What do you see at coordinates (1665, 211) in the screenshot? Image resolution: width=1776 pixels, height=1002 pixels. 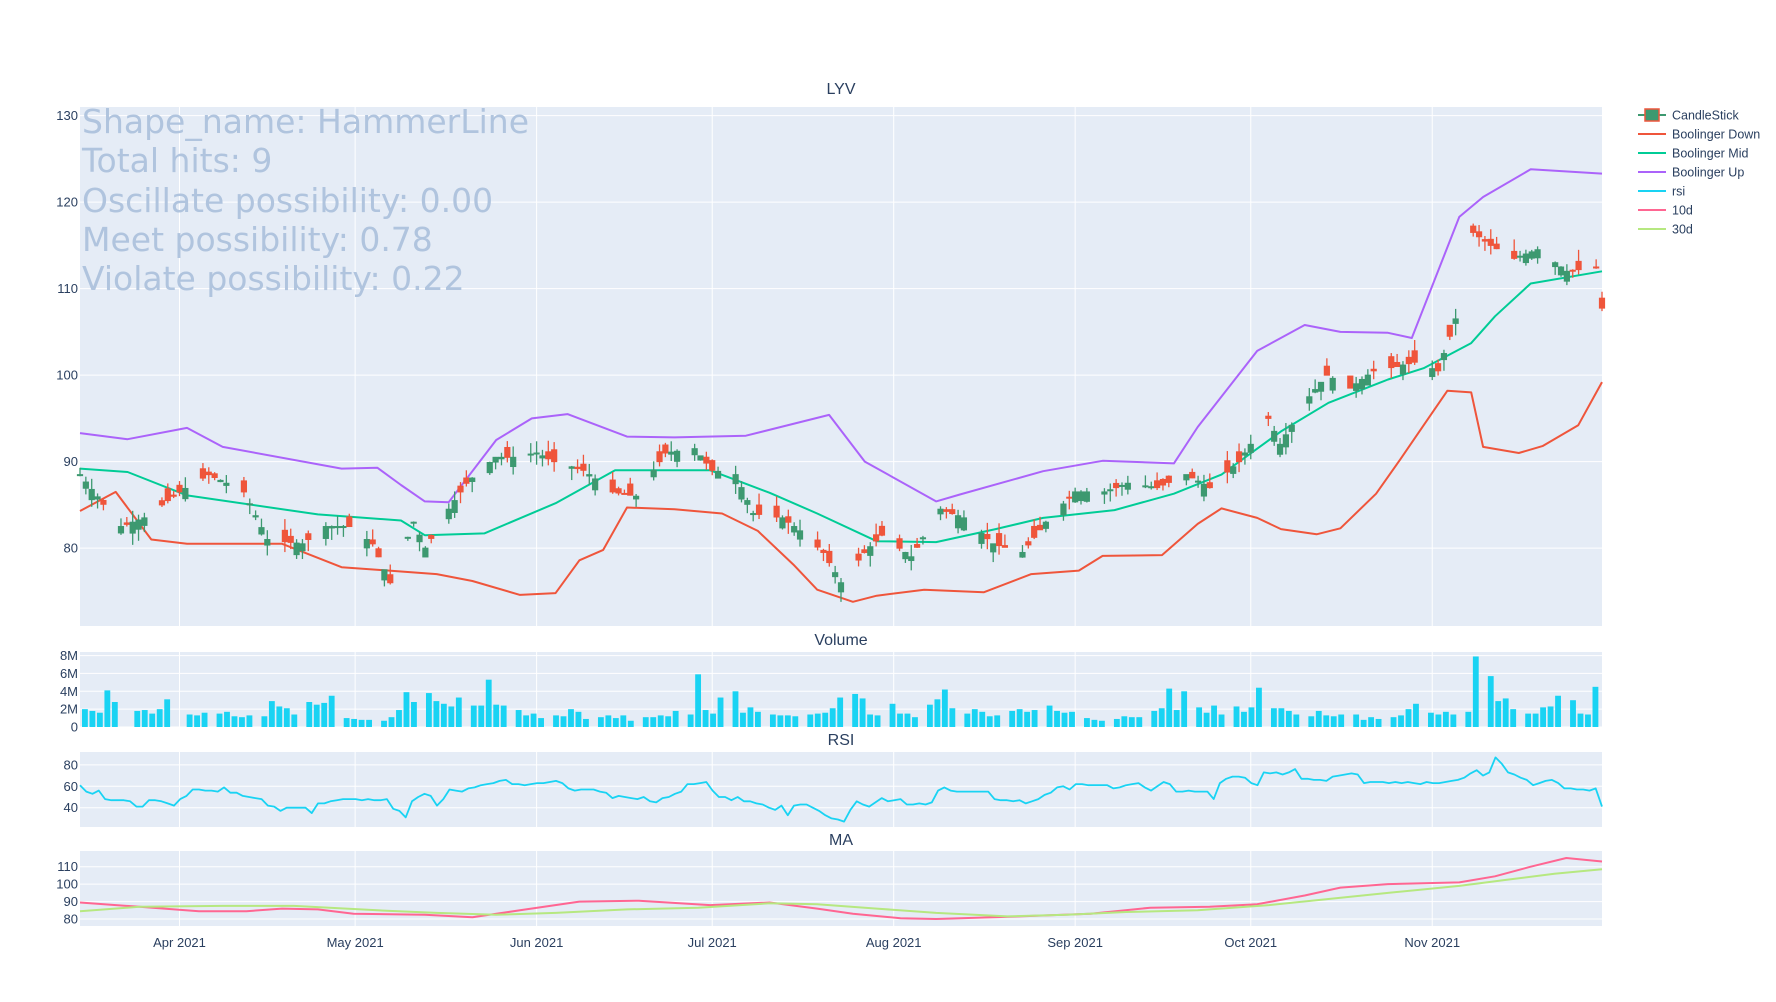 I see `legend-item: 10d` at bounding box center [1665, 211].